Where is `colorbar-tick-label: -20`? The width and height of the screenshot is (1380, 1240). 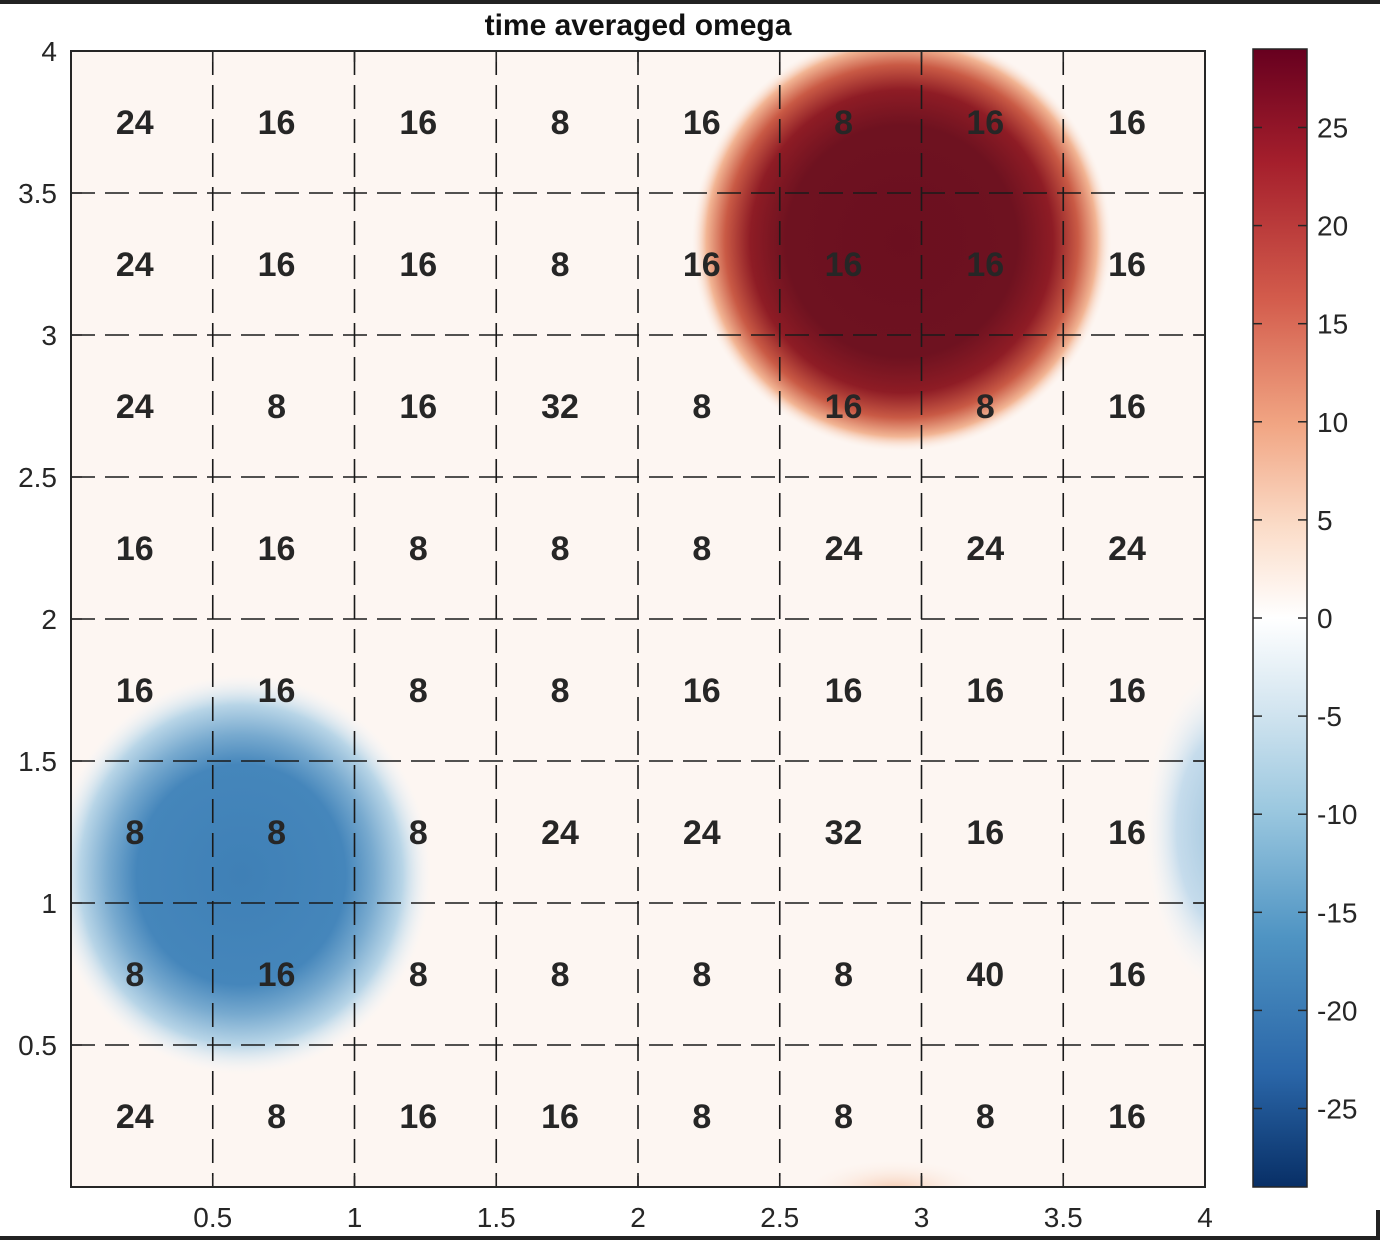
colorbar-tick-label: -20 is located at coordinates (1337, 1010).